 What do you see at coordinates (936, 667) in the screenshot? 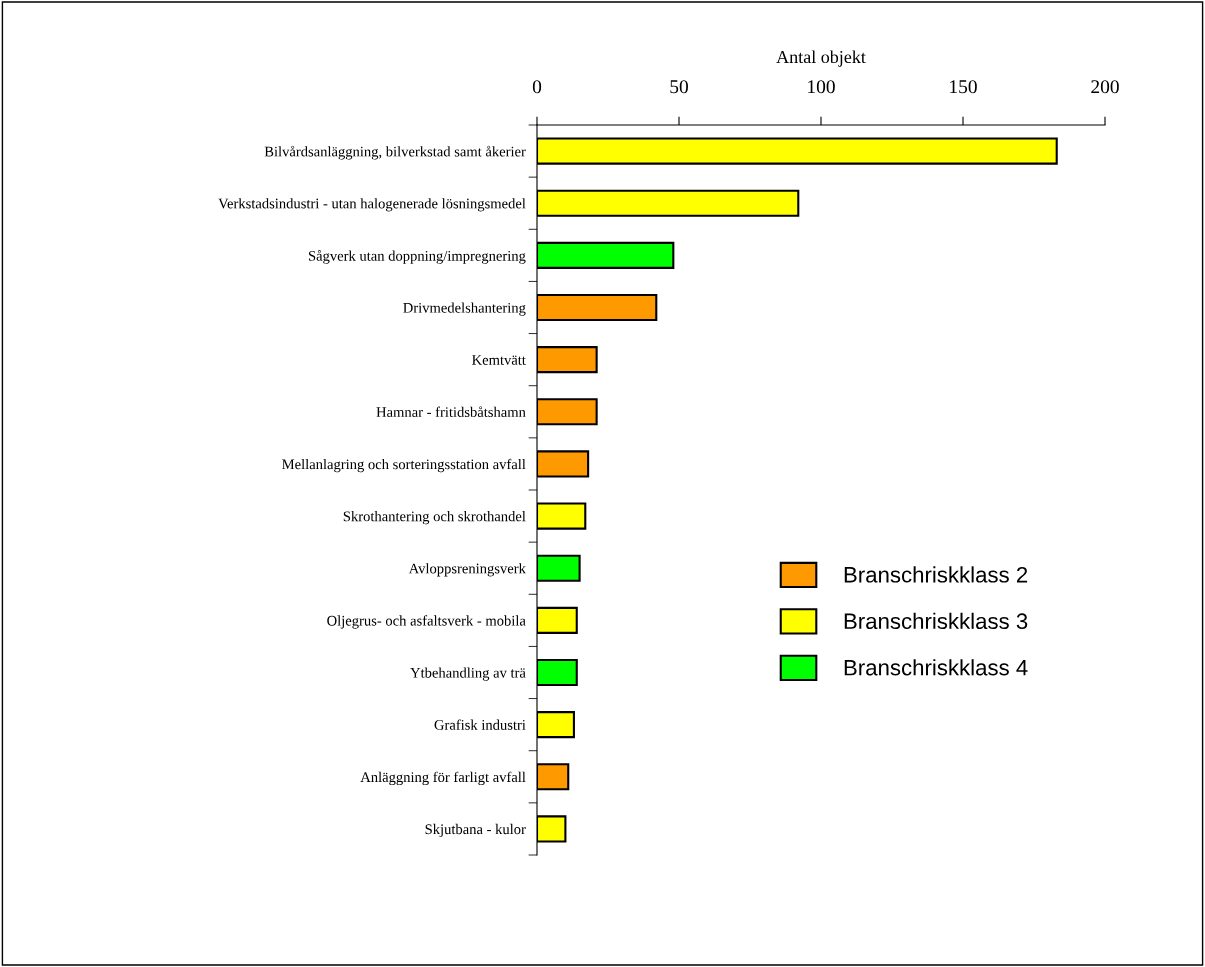
I see `legend-label: Branschriskklass 4` at bounding box center [936, 667].